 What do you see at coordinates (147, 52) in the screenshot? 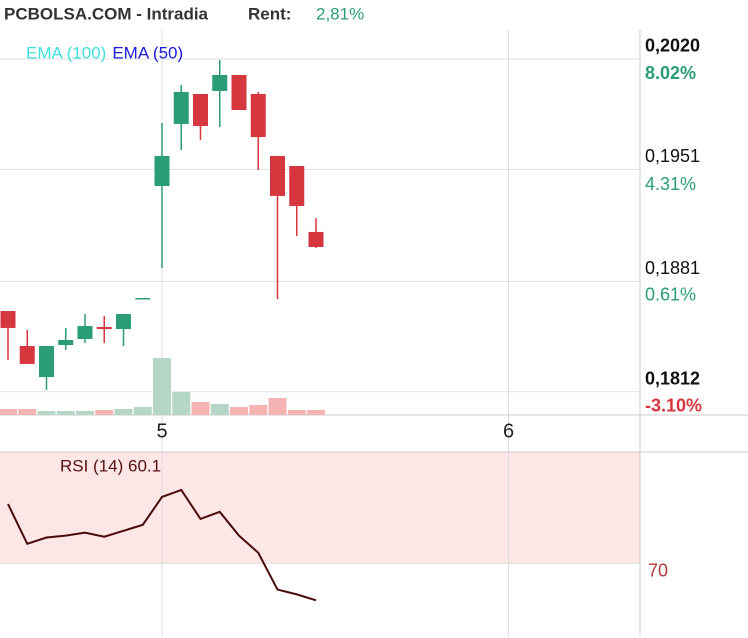
I see `legend-entry: EMA (50)` at bounding box center [147, 52].